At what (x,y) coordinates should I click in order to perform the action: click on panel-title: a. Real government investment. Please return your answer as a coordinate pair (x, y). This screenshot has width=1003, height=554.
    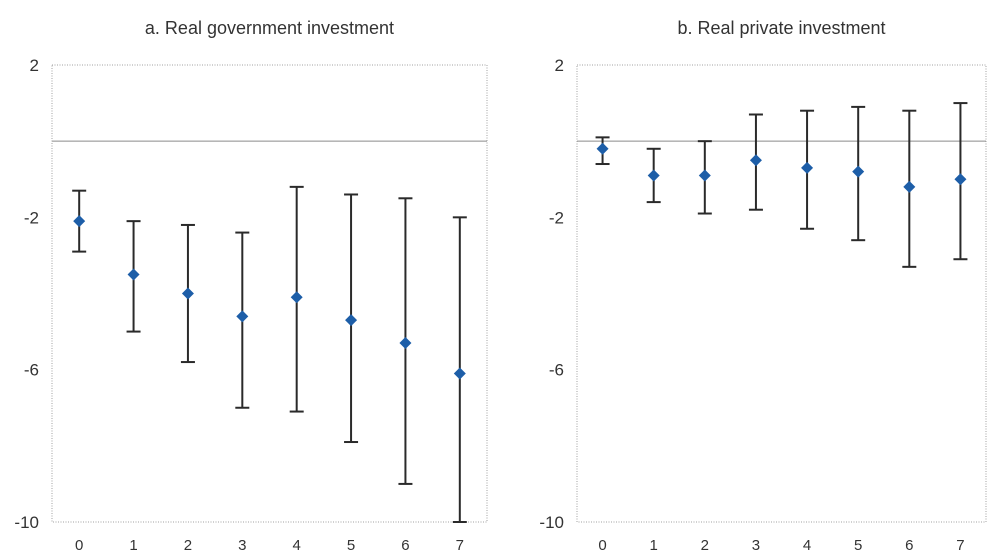
    Looking at the image, I should click on (269, 28).